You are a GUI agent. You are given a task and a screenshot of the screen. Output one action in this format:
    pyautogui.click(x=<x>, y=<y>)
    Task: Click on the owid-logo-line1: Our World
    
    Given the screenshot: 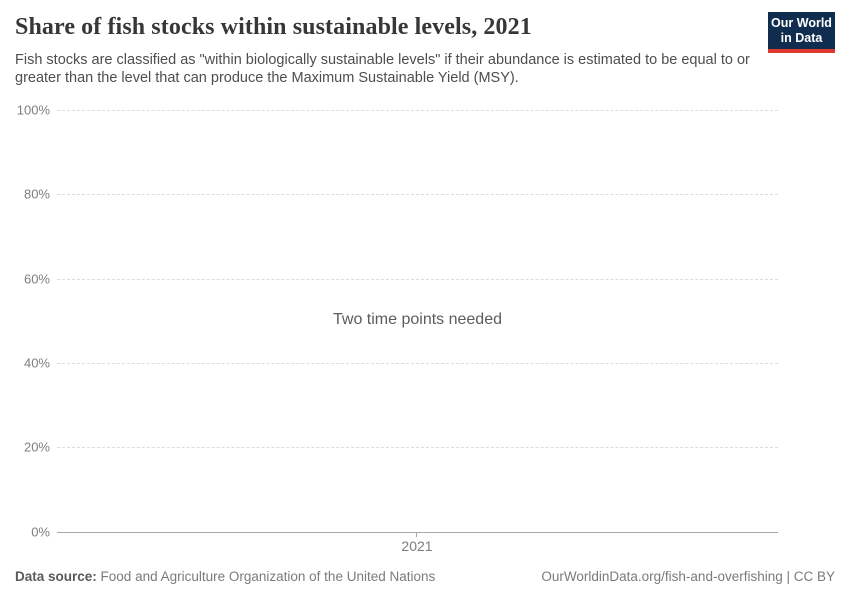 What is the action you would take?
    pyautogui.click(x=801, y=23)
    